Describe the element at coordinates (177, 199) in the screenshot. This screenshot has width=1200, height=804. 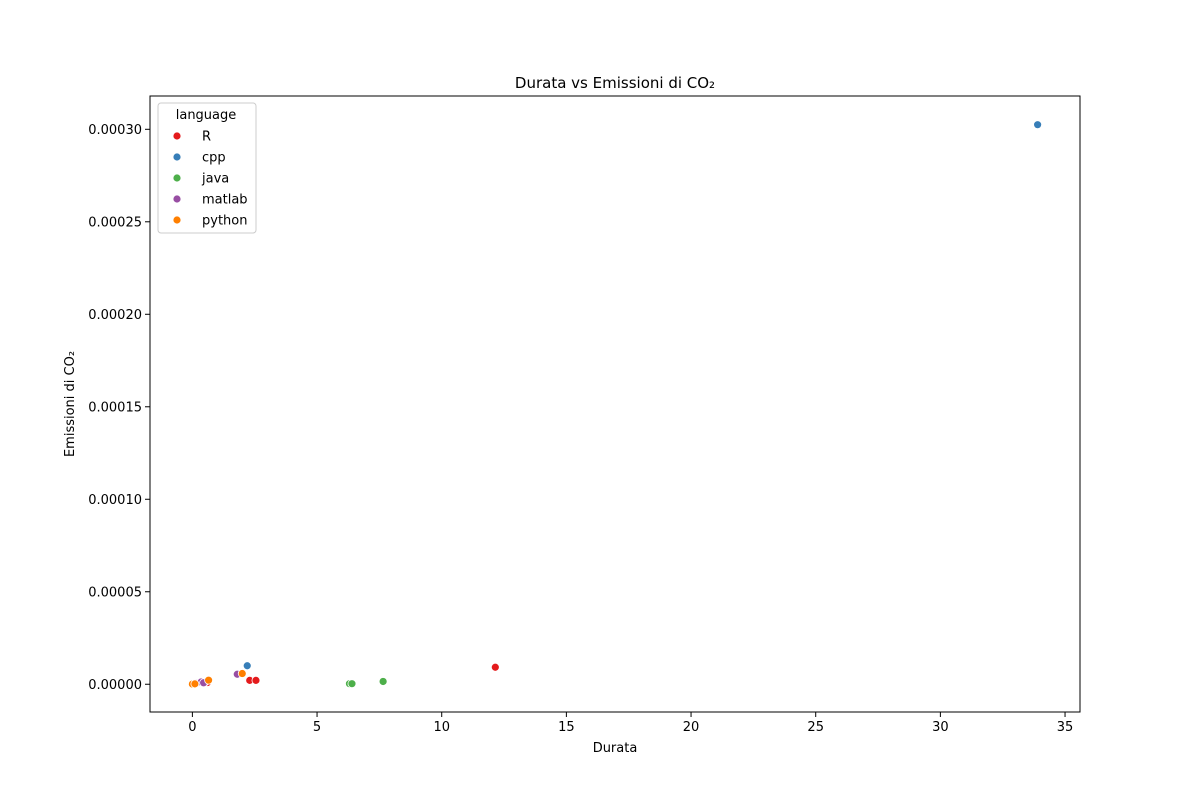
I see `legend-marker-matlab` at that location.